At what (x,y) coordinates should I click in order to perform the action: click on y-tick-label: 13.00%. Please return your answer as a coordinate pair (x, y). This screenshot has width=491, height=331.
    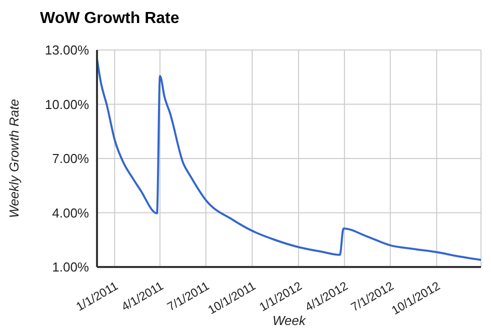
    Looking at the image, I should click on (67, 50).